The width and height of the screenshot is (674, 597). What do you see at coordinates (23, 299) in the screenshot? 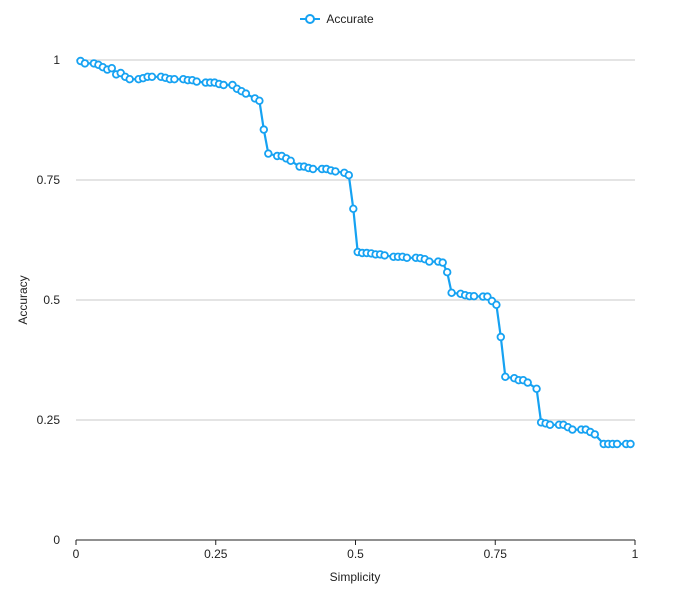
I see `y-axis-label: Accuracy` at bounding box center [23, 299].